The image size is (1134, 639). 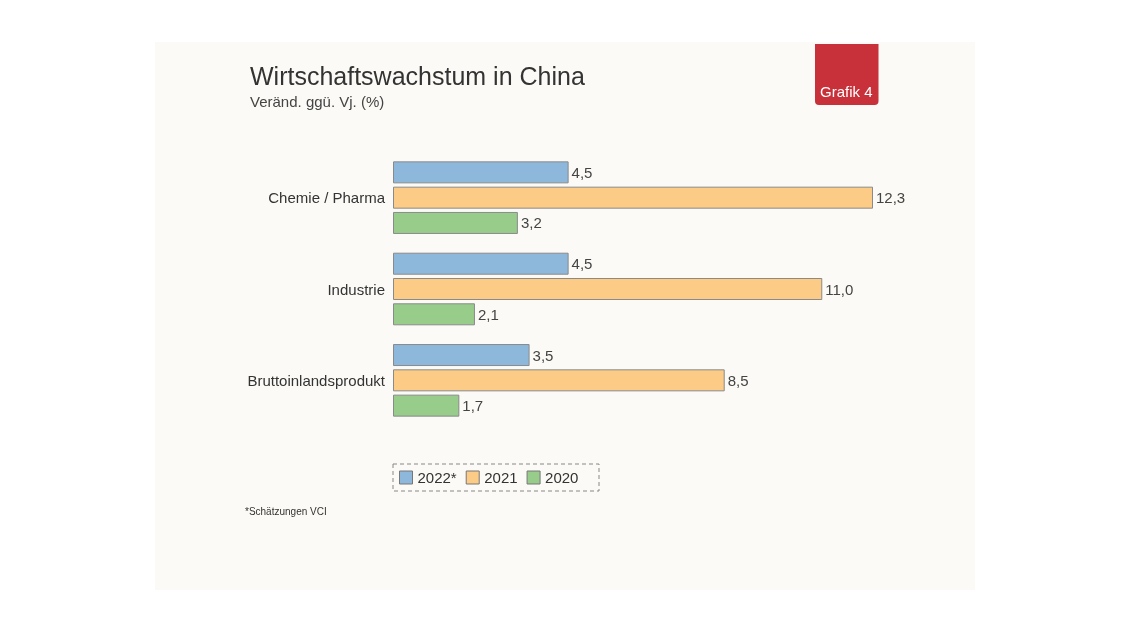 What do you see at coordinates (317, 101) in the screenshot?
I see `chart-subtitle: Veränd. ggü. Vj. (%)` at bounding box center [317, 101].